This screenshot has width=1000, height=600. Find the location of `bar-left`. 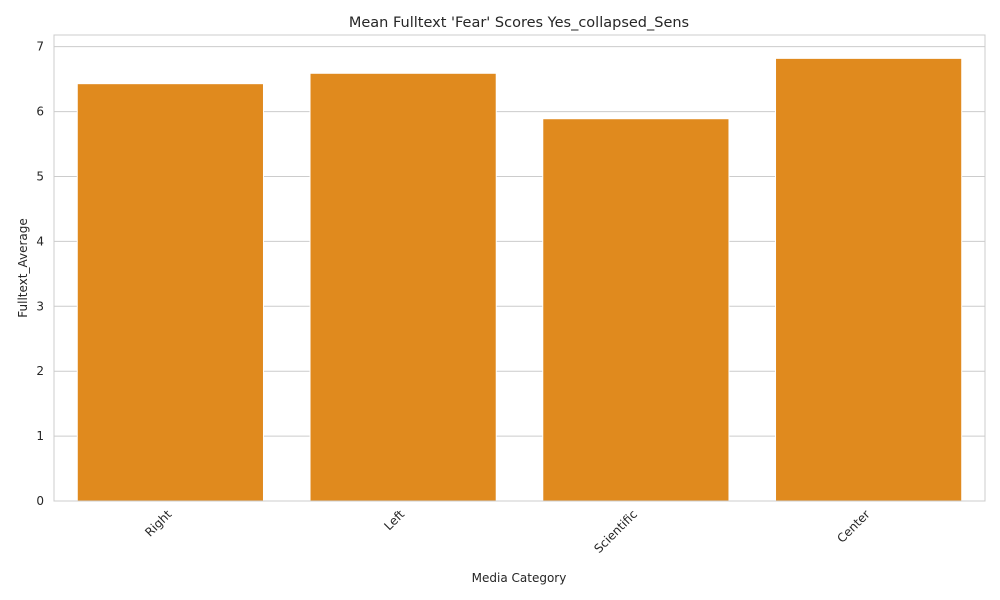

bar-left is located at coordinates (403, 287).